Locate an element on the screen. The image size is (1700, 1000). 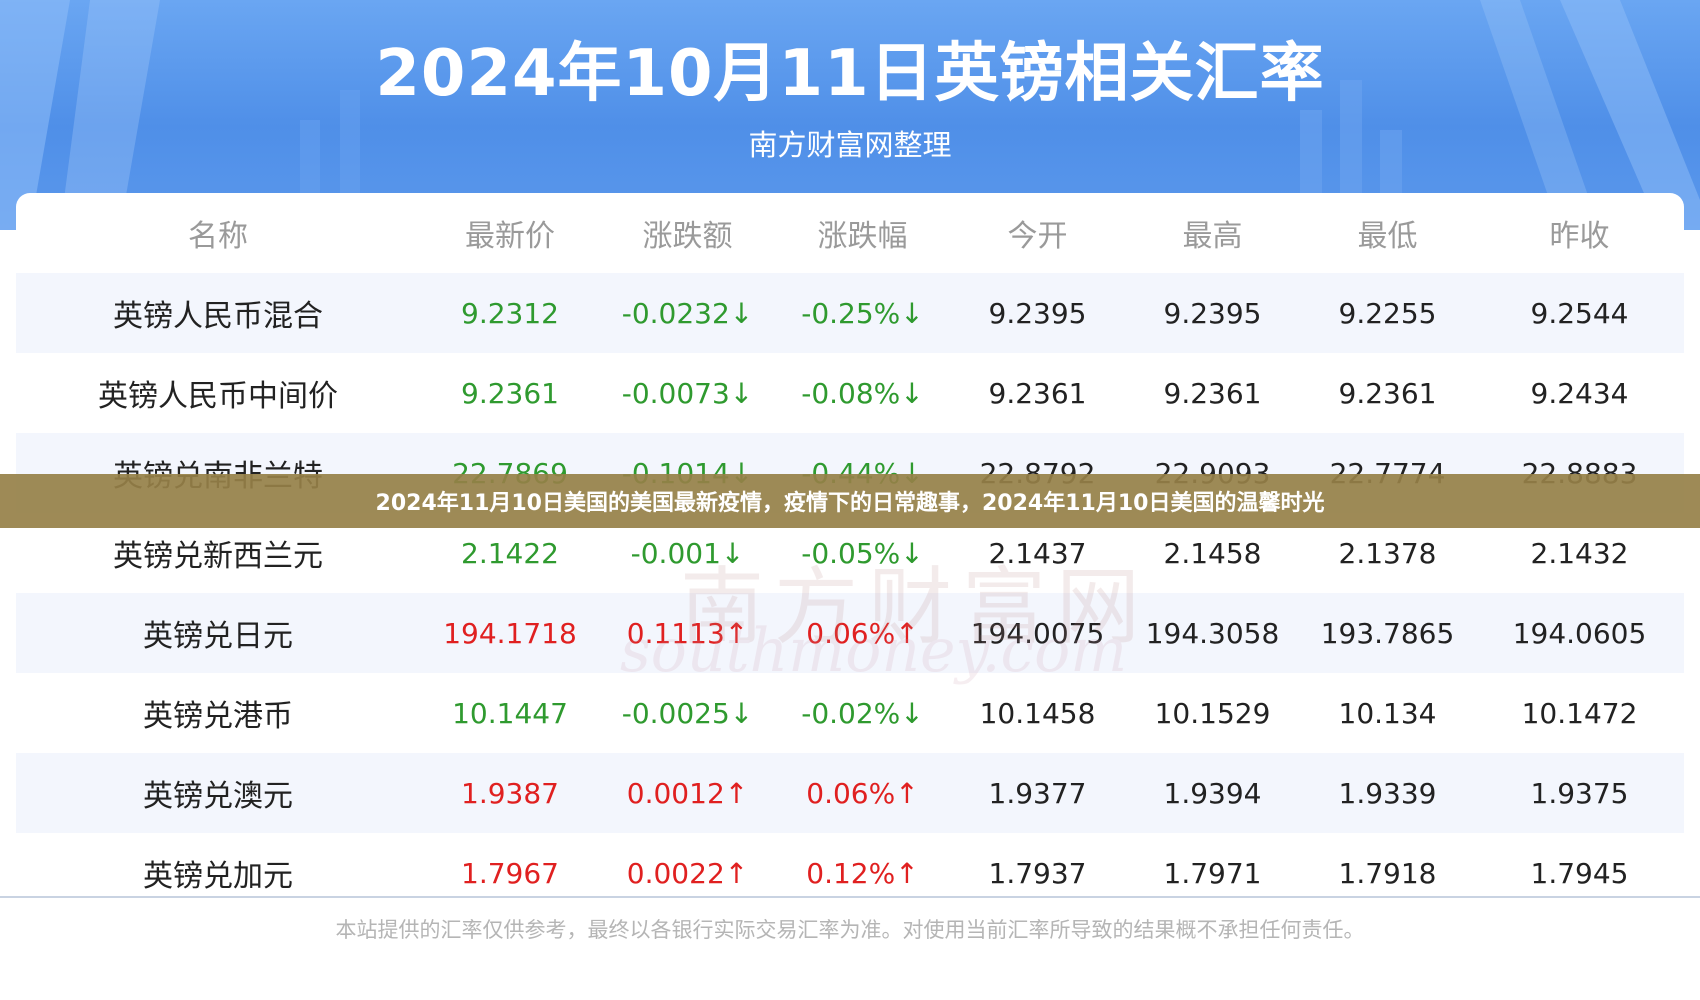
cell-change: 0.0022↑ is located at coordinates (687, 873).